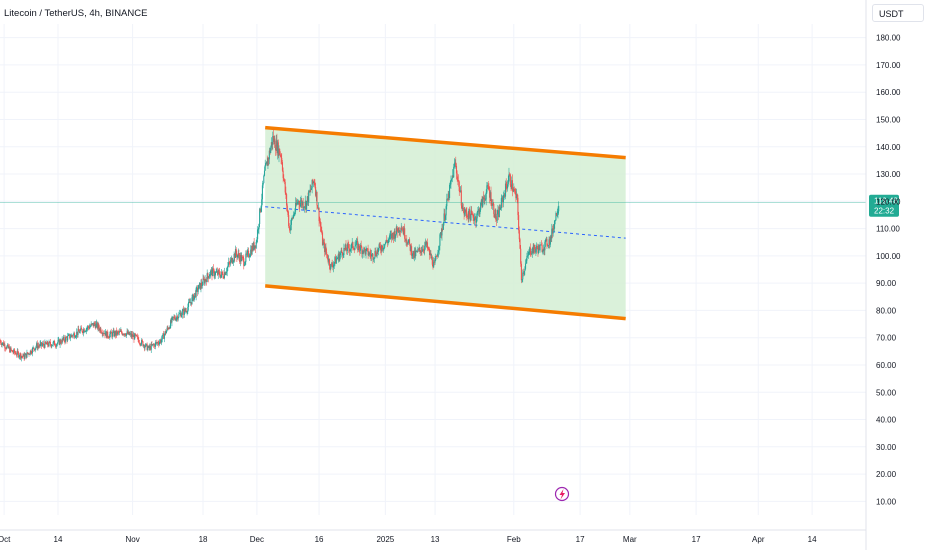  I want to click on currency-selector: USDT, so click(898, 13).